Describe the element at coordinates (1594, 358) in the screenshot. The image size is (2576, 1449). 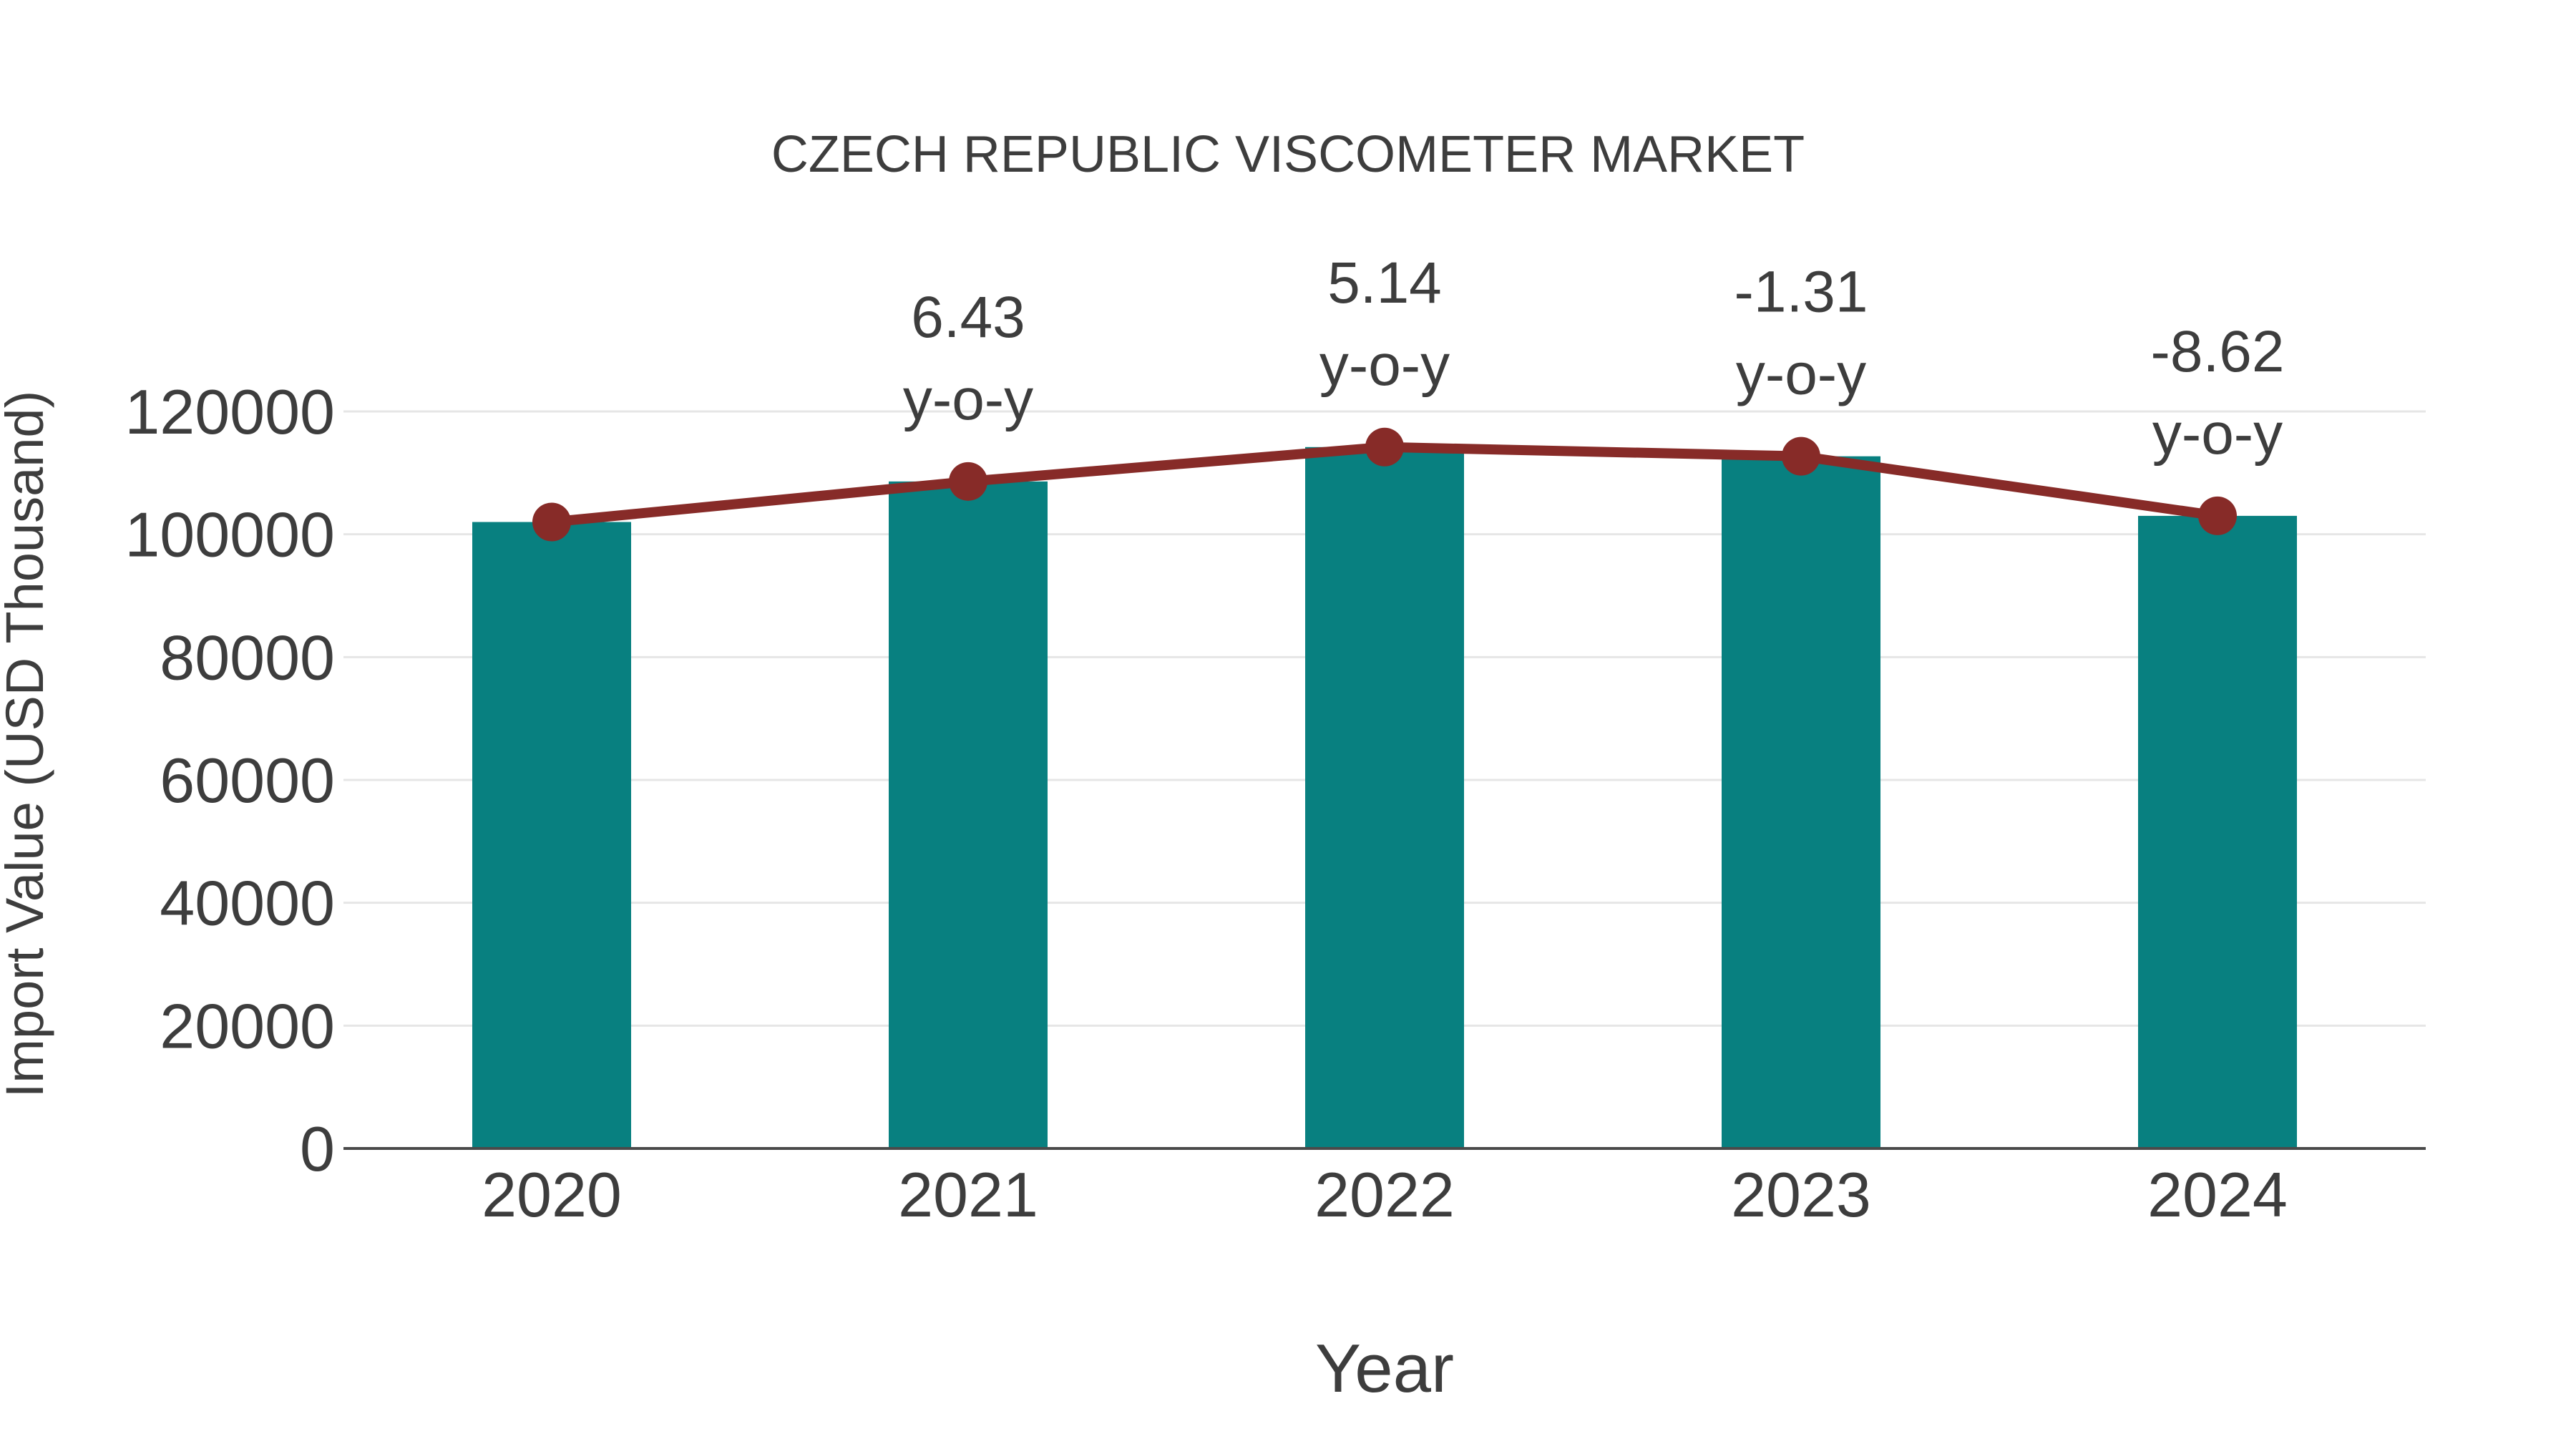
I see `yoy-annotations: 6.43 y-o-y 5.14 y-o-y -1.31 y-o-y -8.62 y-o-y` at that location.